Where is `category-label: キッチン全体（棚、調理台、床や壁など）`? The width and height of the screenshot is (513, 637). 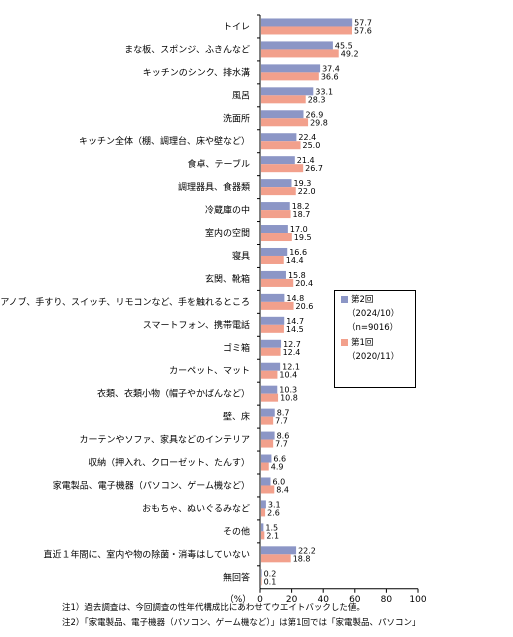
category-label: キッチン全体（棚、調理台、床や壁など） is located at coordinates (164, 141).